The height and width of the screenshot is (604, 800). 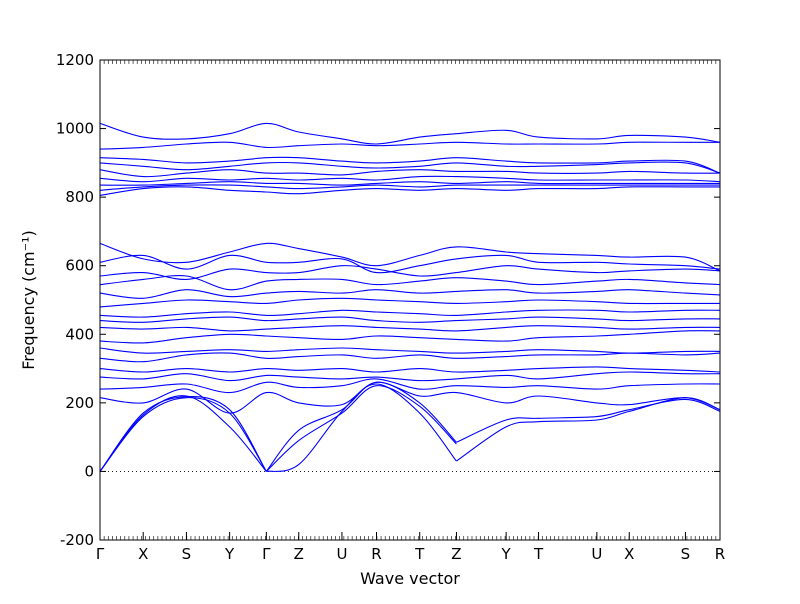 I want to click on x-tick-label-5: Z, so click(x=299, y=554).